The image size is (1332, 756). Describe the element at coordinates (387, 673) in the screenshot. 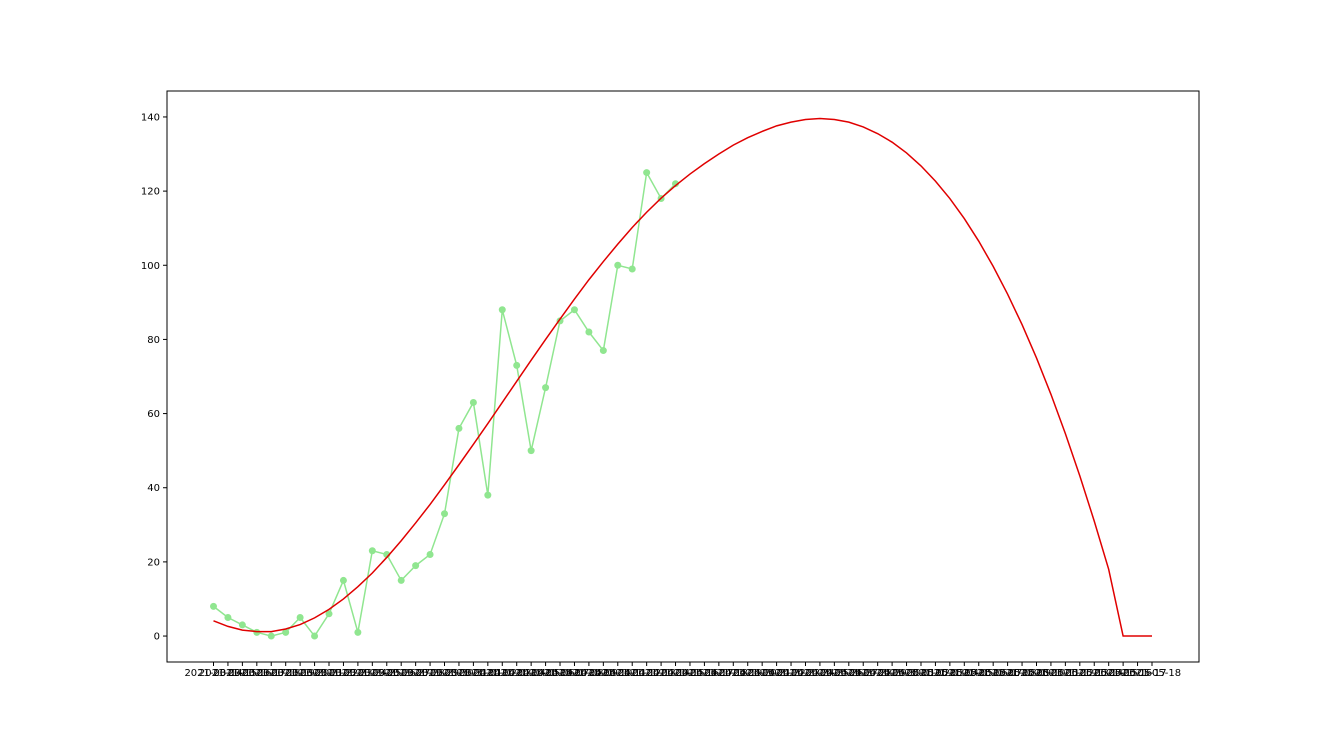

I see `x-tick-label: 2021-03-26` at that location.